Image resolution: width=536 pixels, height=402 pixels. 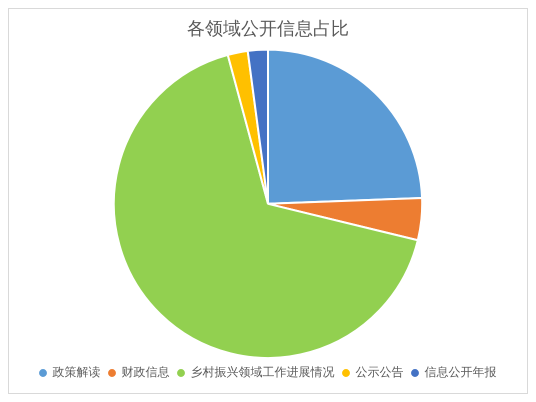 What do you see at coordinates (76, 372) in the screenshot?
I see `legend-label: 政策解读` at bounding box center [76, 372].